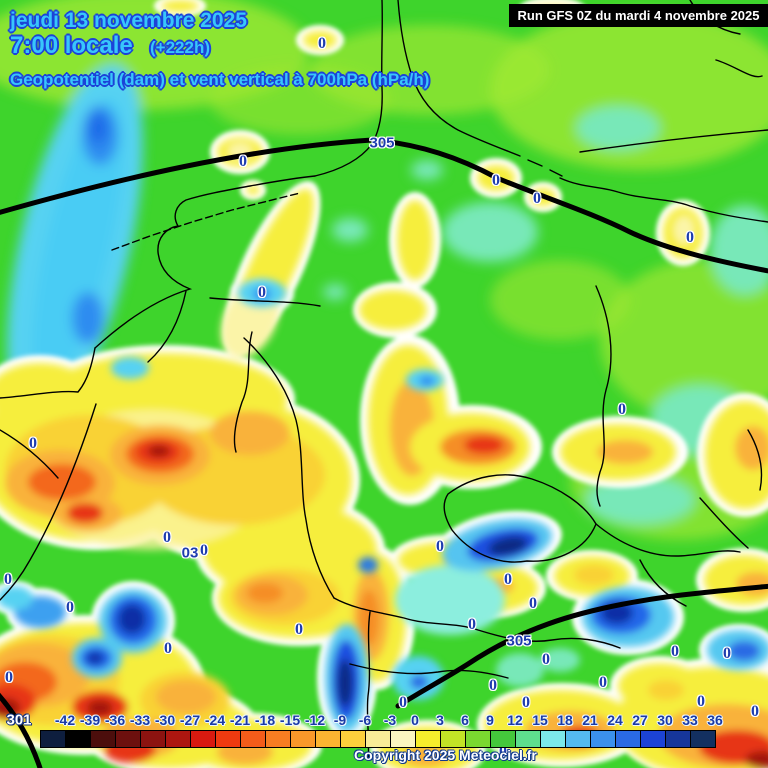 This screenshot has height=768, width=768. I want to click on colorbar-tick: -6, so click(365, 720).